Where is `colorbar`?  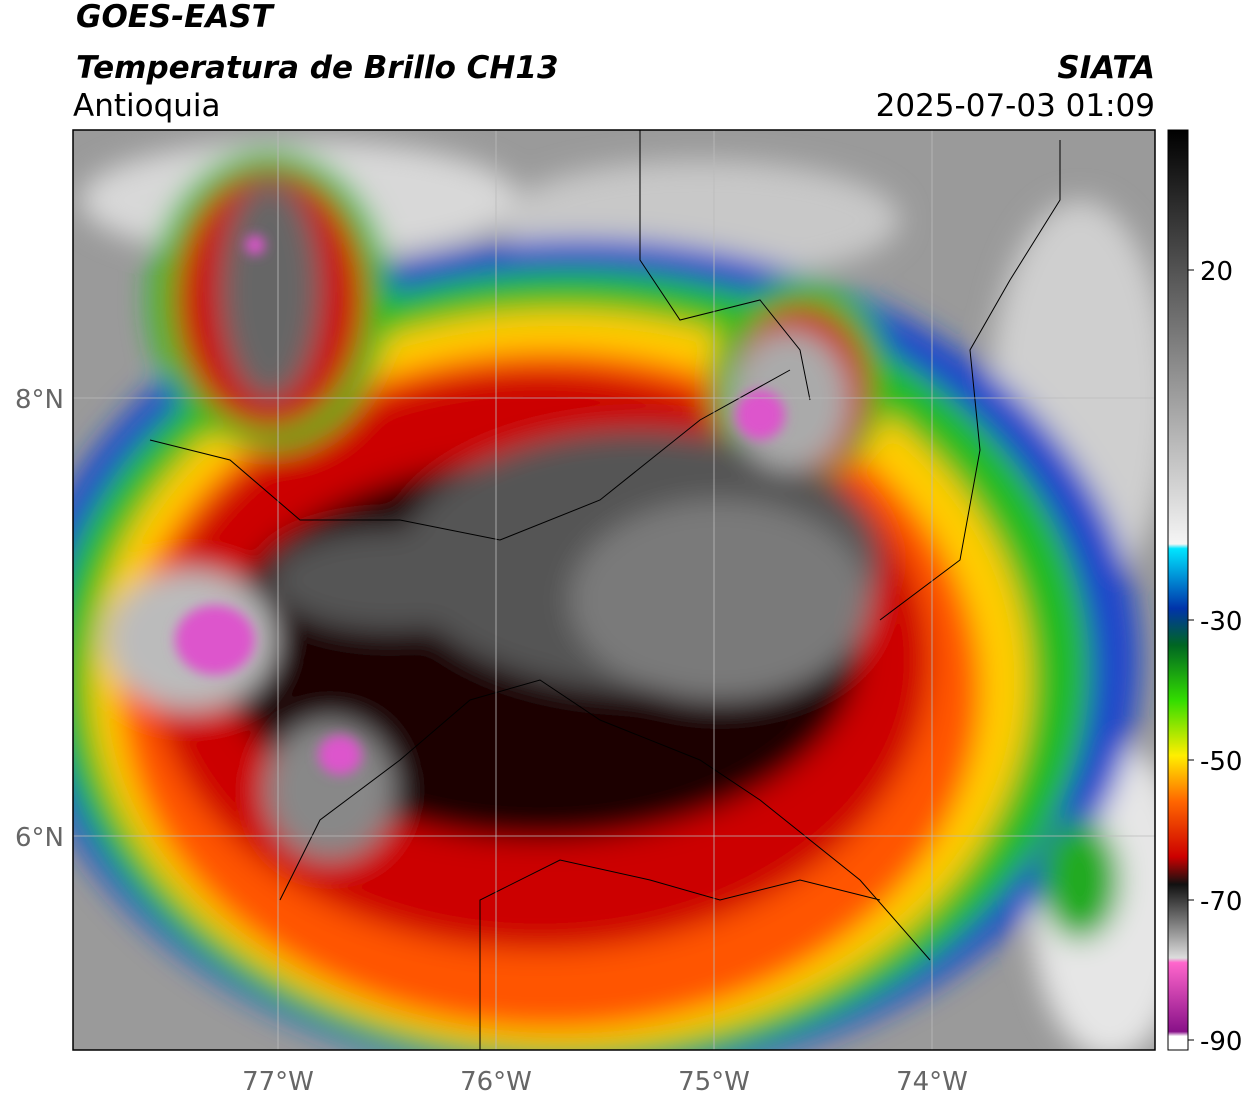 colorbar is located at coordinates (1178, 590).